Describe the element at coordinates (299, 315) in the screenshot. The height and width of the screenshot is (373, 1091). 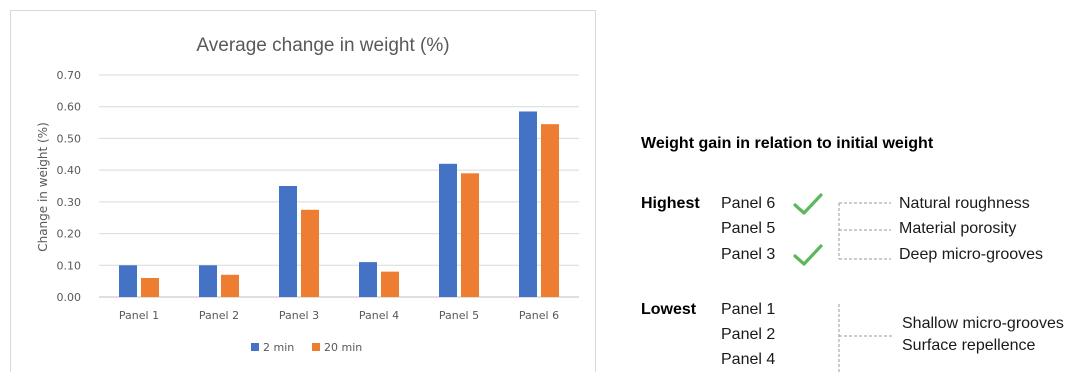
I see `x-tick-label: Panel 3` at that location.